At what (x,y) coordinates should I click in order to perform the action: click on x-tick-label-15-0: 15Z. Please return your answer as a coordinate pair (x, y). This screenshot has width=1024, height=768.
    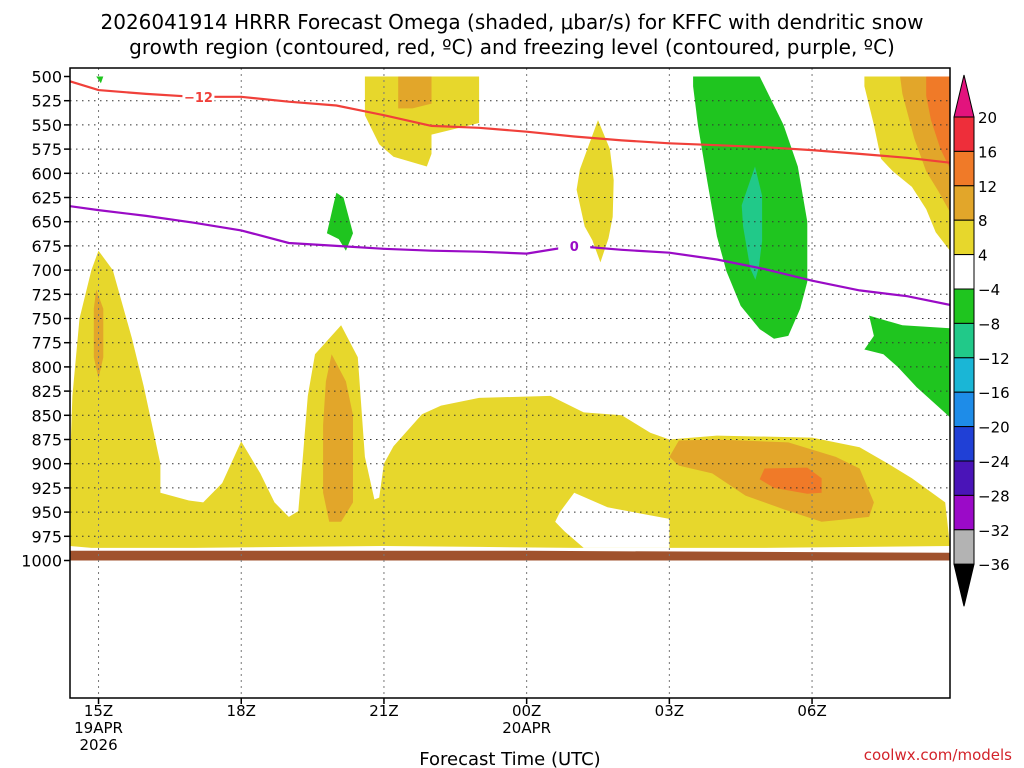
    Looking at the image, I should click on (98, 711).